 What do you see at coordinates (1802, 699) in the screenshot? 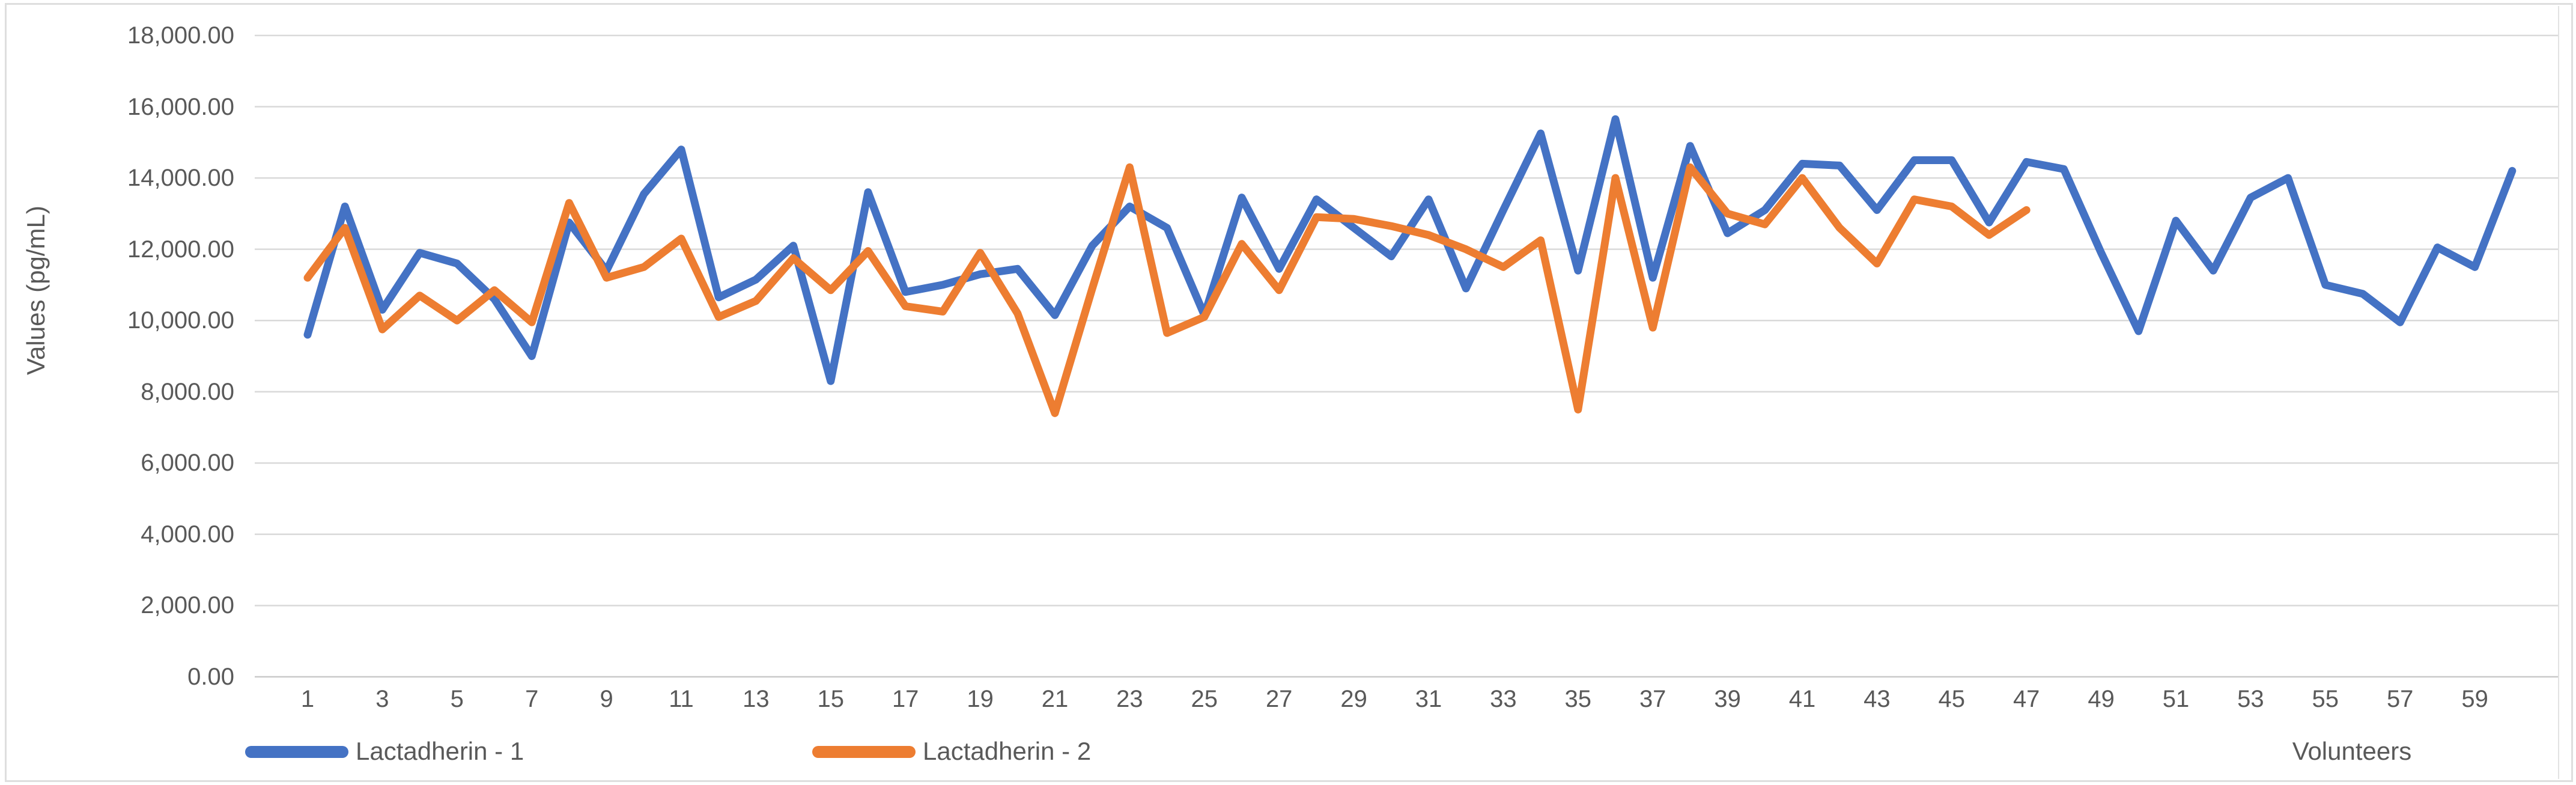
I see `x-tick-label: 41` at bounding box center [1802, 699].